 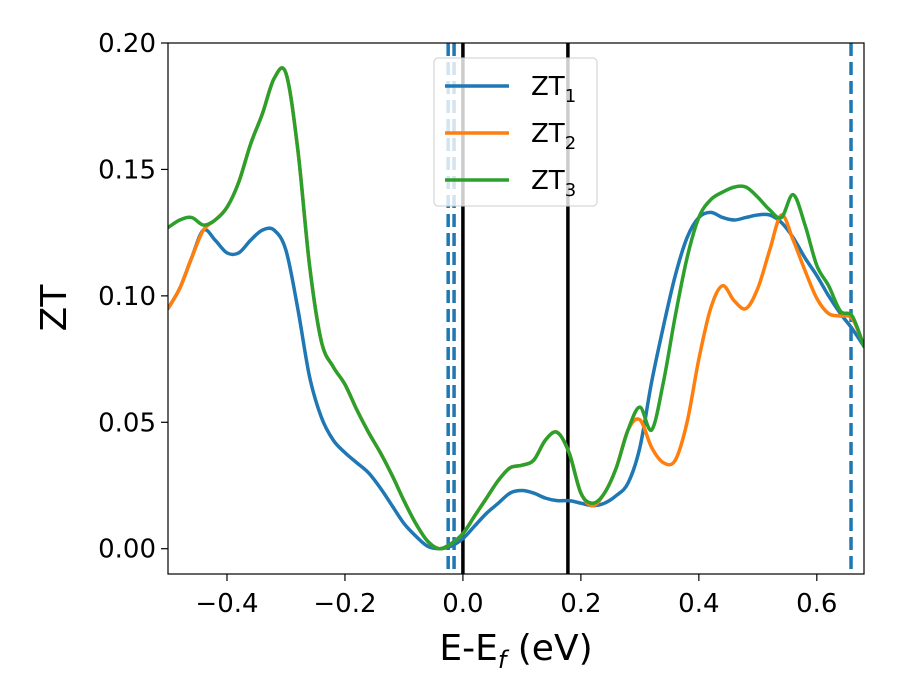 What do you see at coordinates (553, 136) in the screenshot?
I see `legend-label-zt2: ZT2` at bounding box center [553, 136].